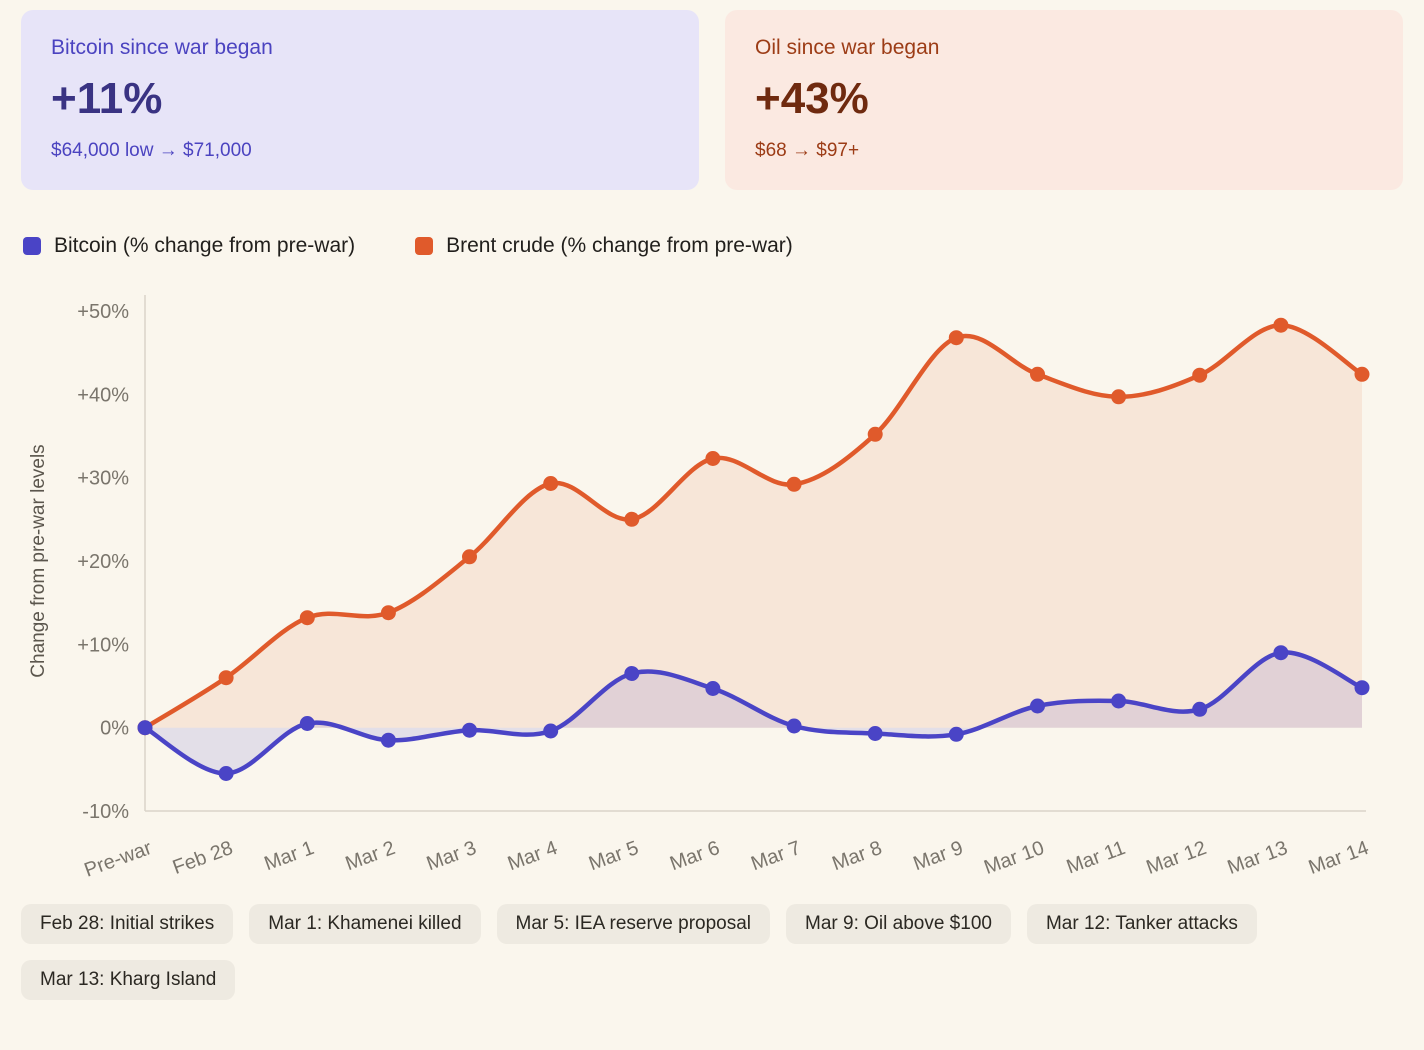 The width and height of the screenshot is (1424, 1050). I want to click on svg-text: Mar 7, so click(776, 856).